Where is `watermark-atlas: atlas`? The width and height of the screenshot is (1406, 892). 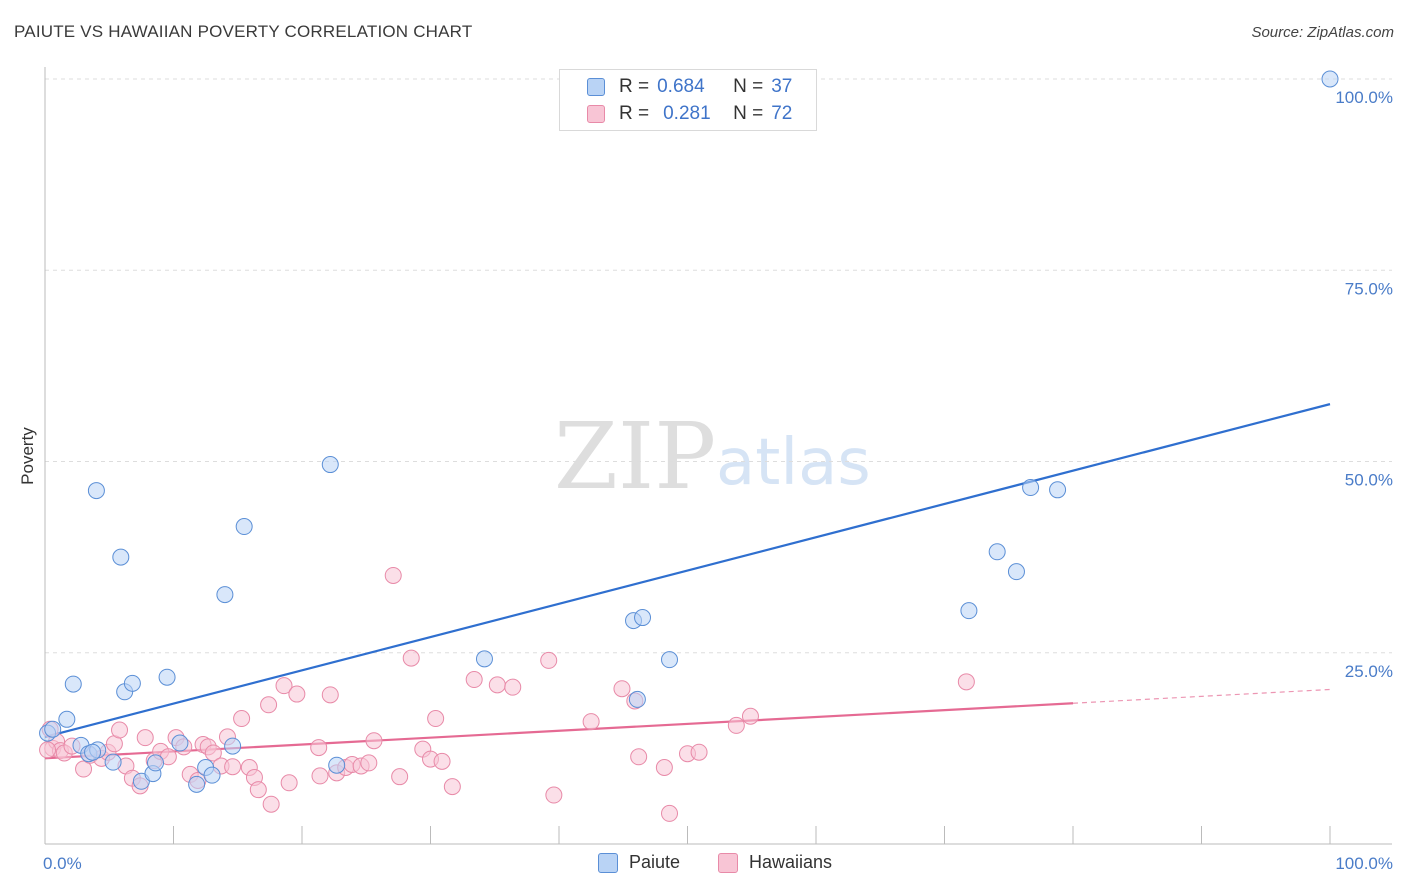
watermark-atlas: atlas is located at coordinates (793, 463).